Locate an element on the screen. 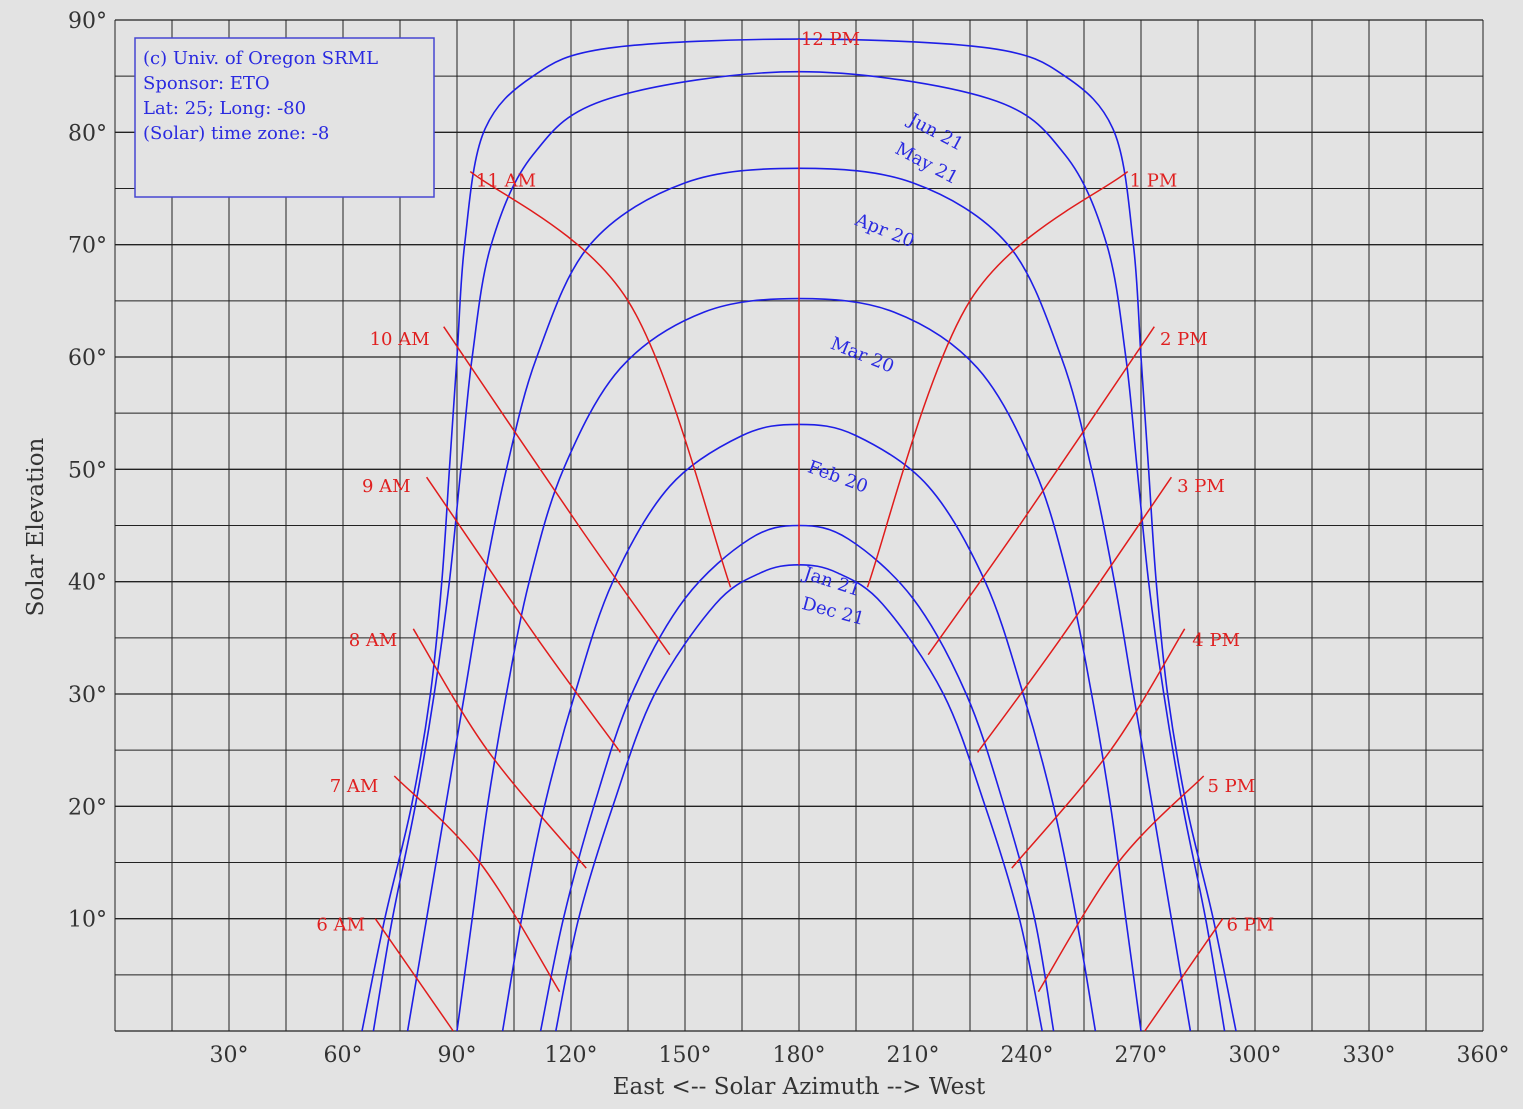  hour-label-11-am: 11 AM is located at coordinates (506, 181).